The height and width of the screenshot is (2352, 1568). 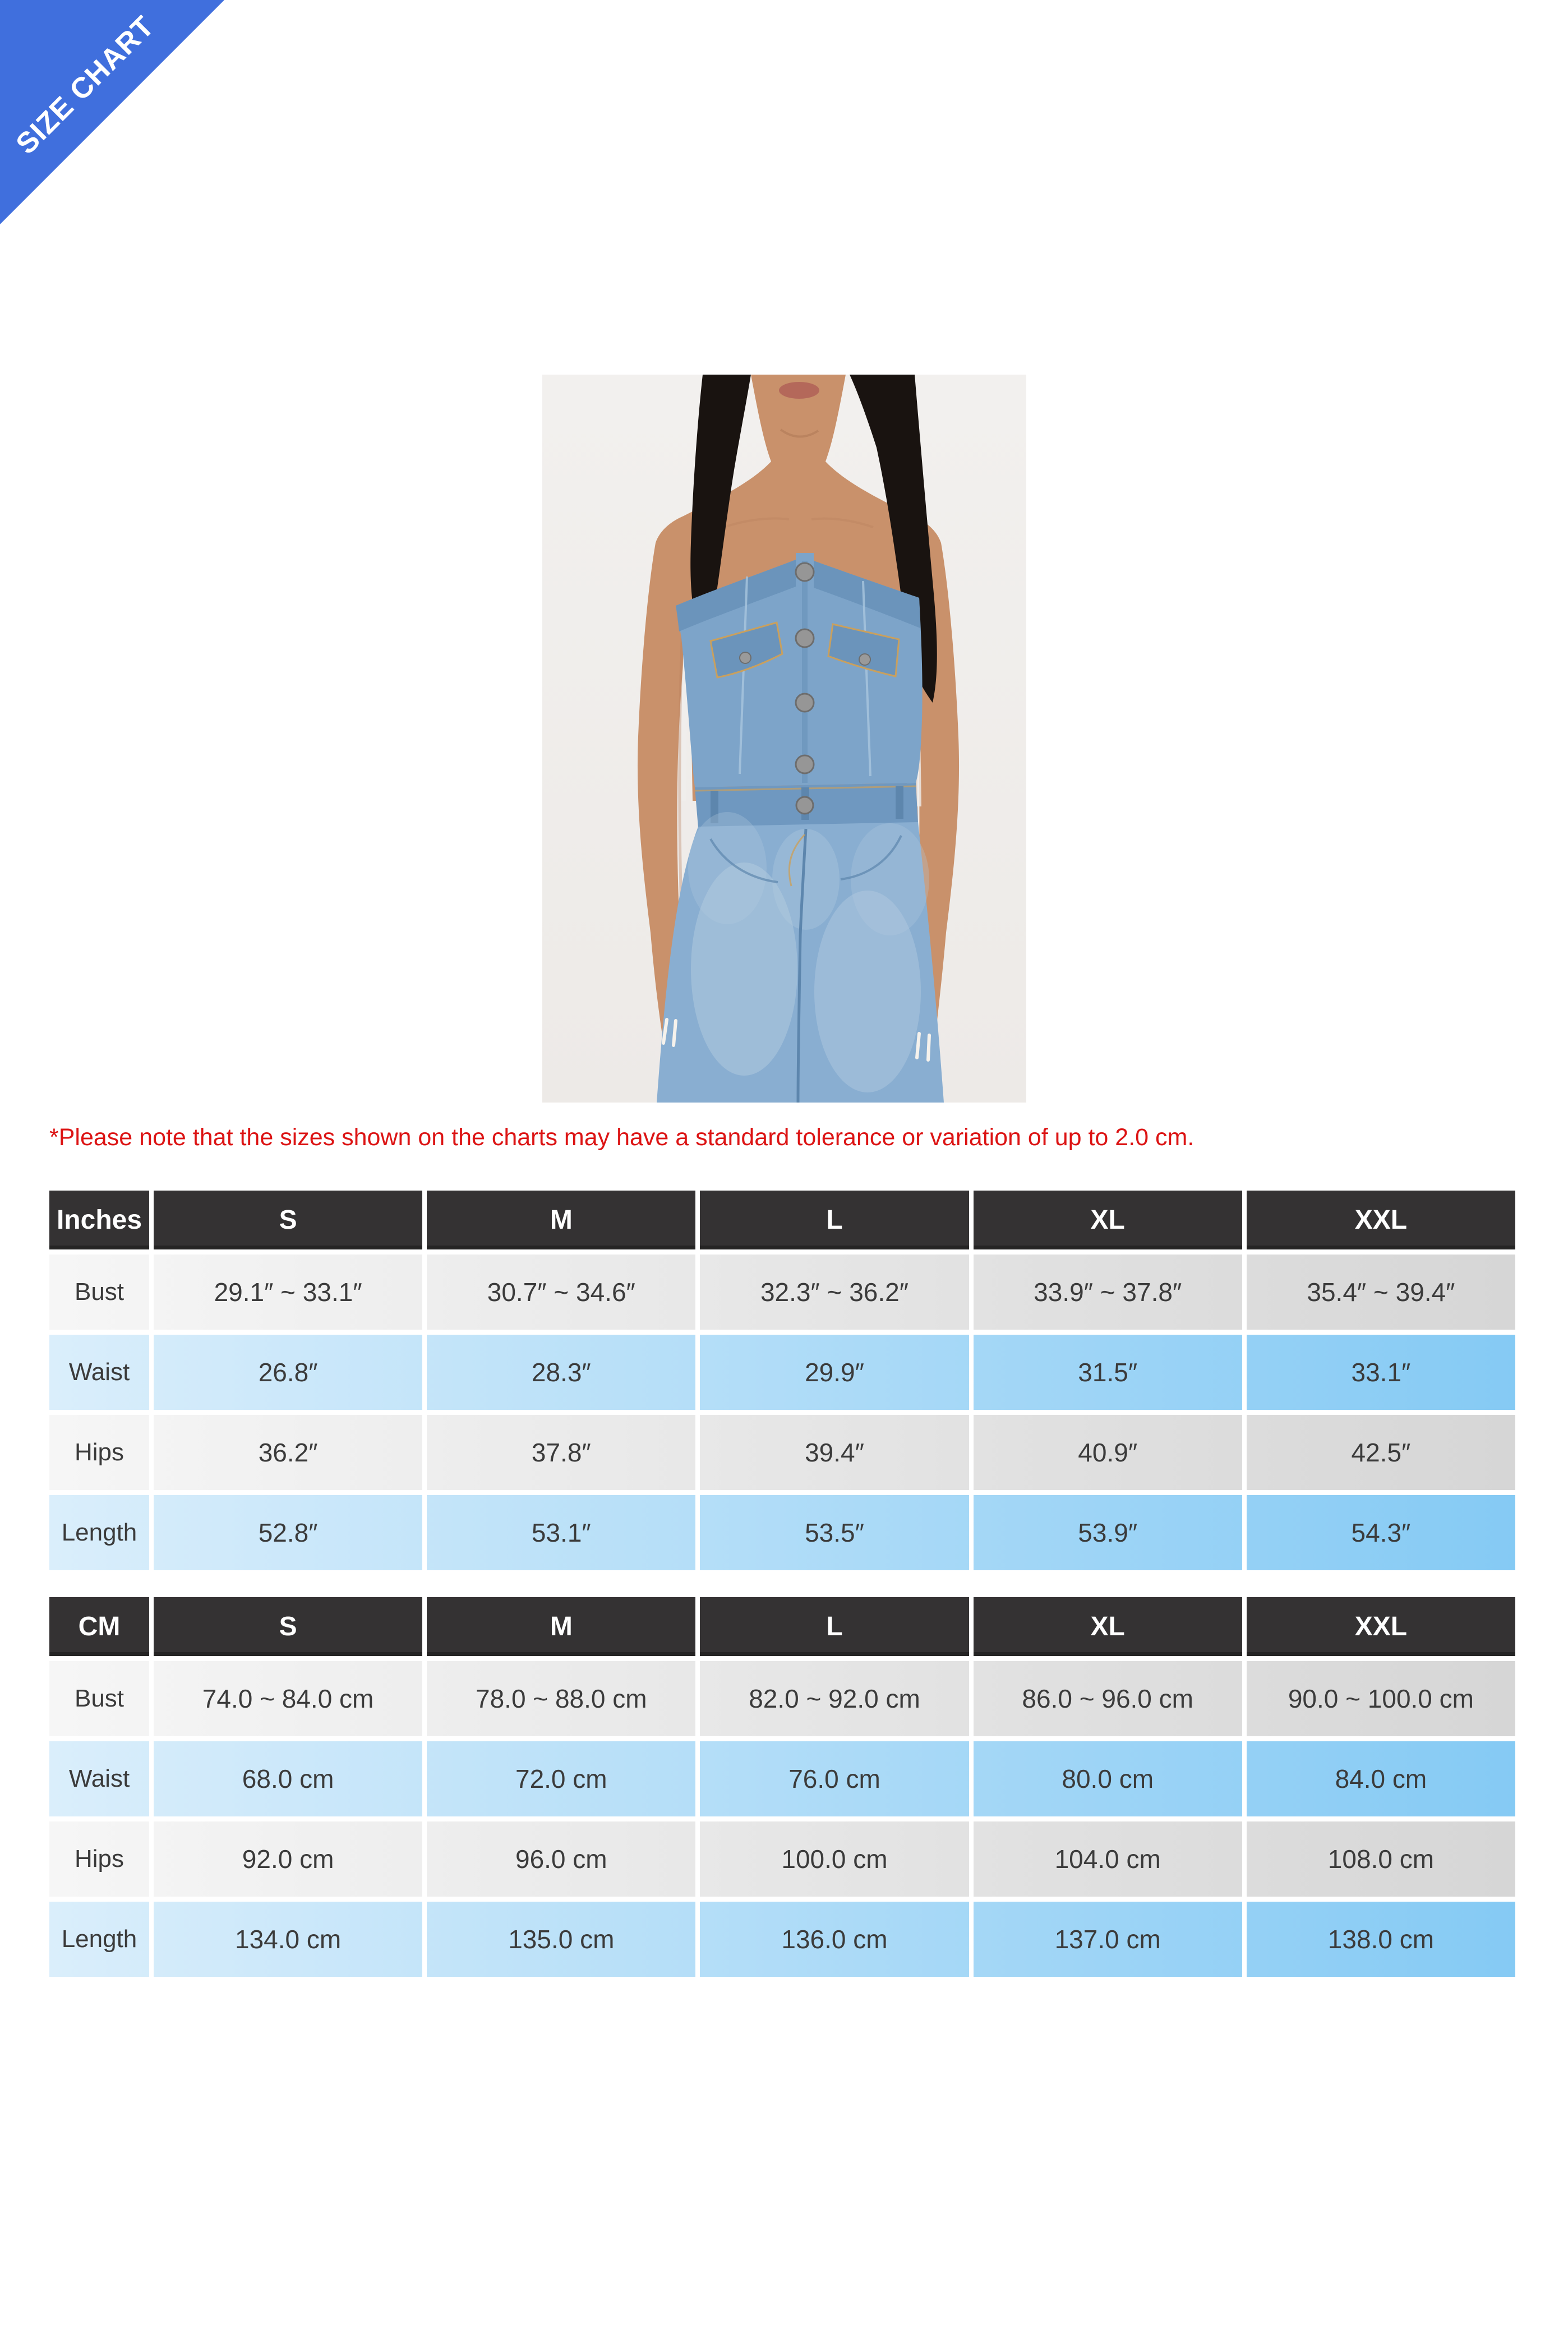 I want to click on row-waist: Waist 26.8″ 28.3″ 29.9″ 31.5″ 33.1″, so click(x=782, y=1372).